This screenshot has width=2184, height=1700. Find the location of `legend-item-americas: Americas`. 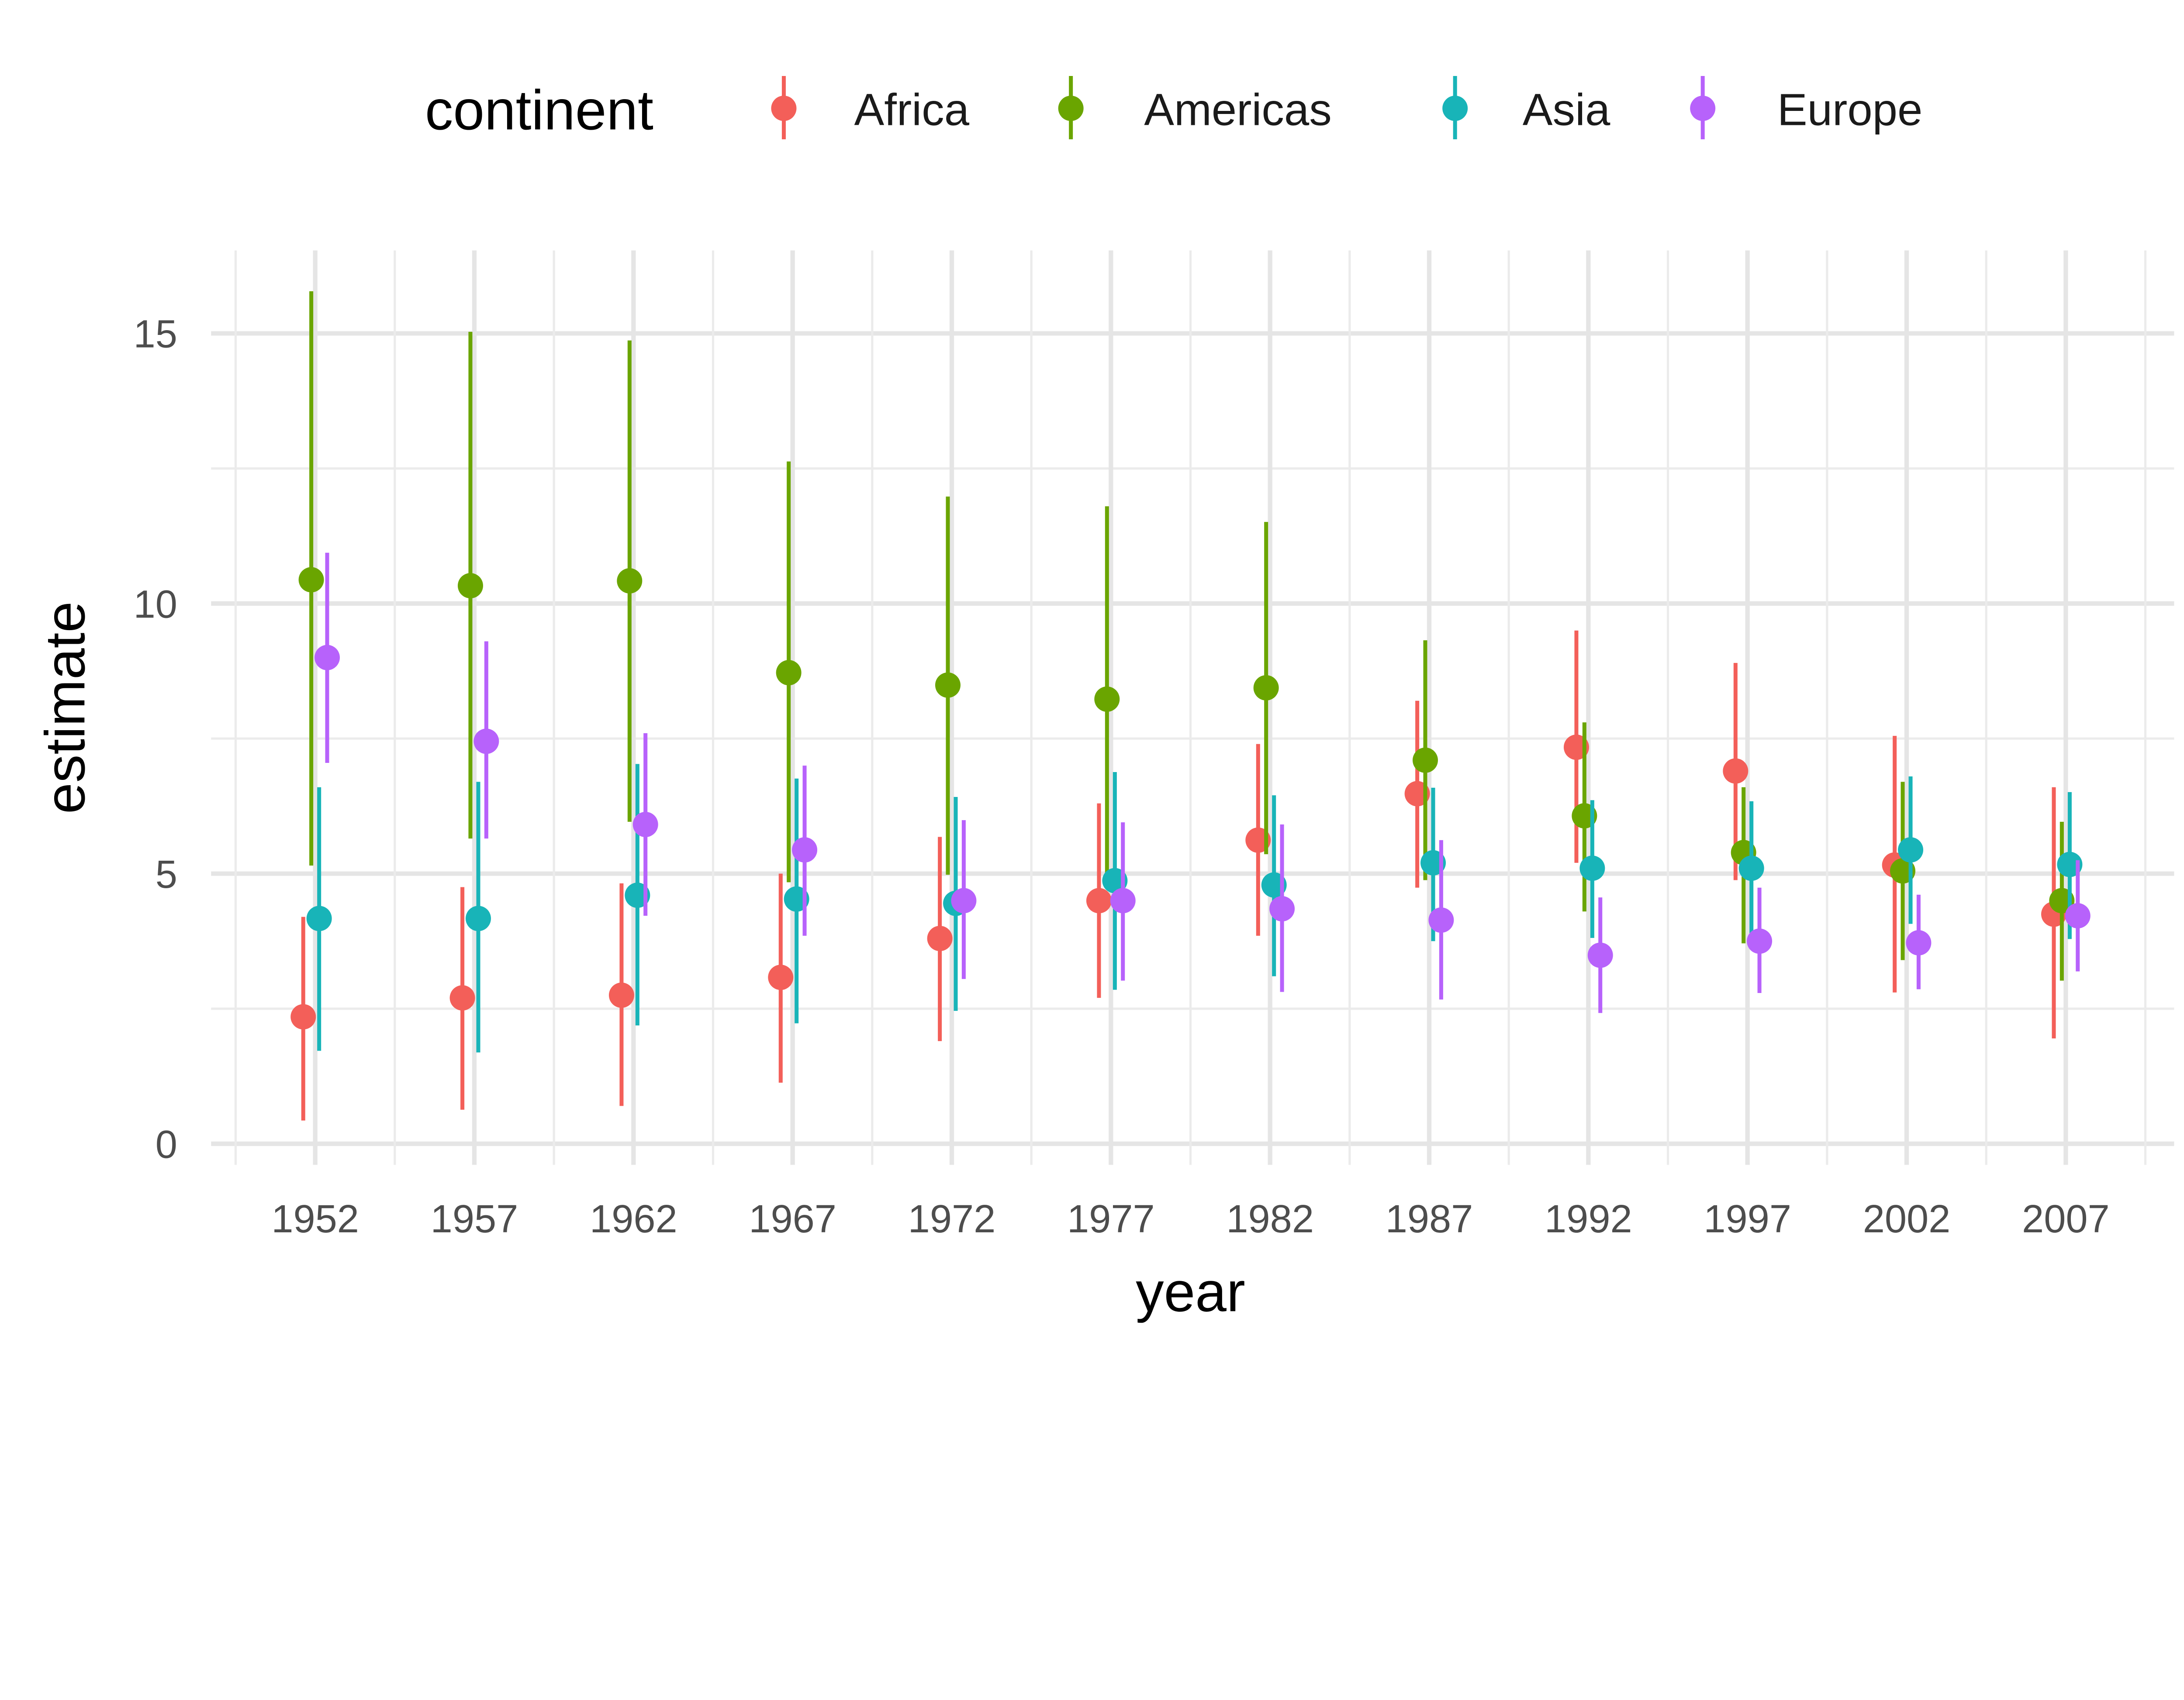

legend-item-americas: Americas is located at coordinates (1195, 108).